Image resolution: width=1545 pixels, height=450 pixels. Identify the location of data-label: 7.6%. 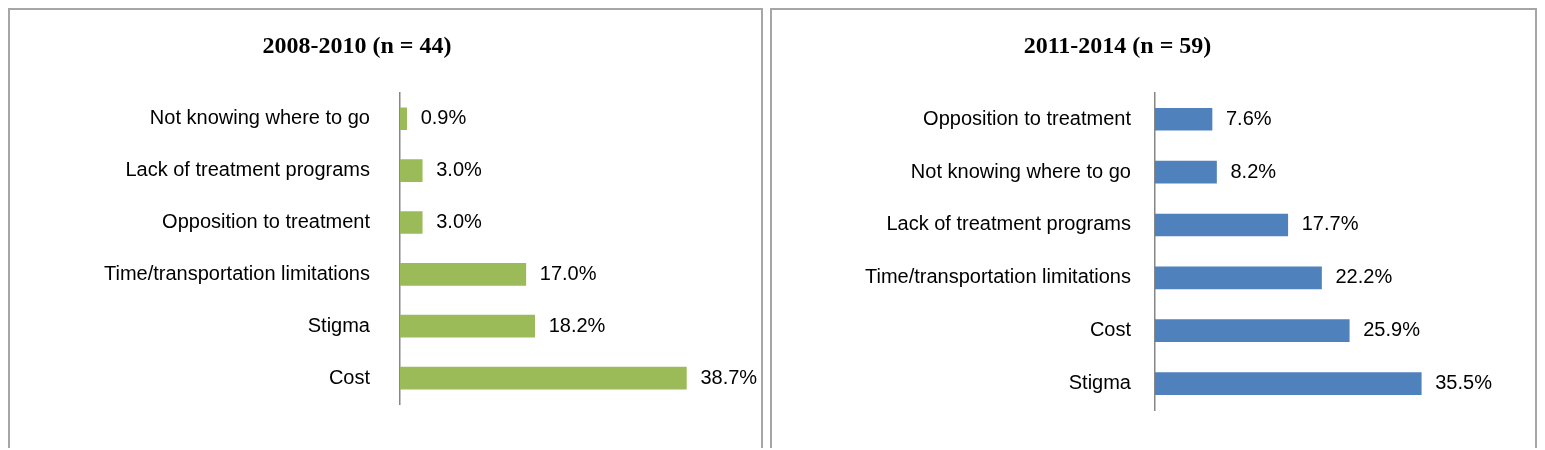
(1249, 117).